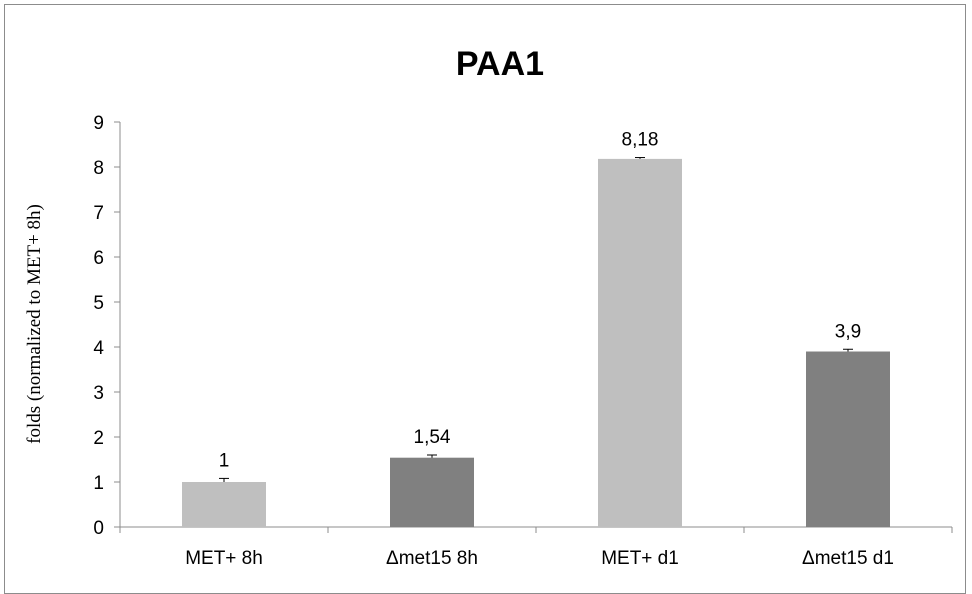 The height and width of the screenshot is (594, 972). What do you see at coordinates (224, 460) in the screenshot?
I see `data-label: 1` at bounding box center [224, 460].